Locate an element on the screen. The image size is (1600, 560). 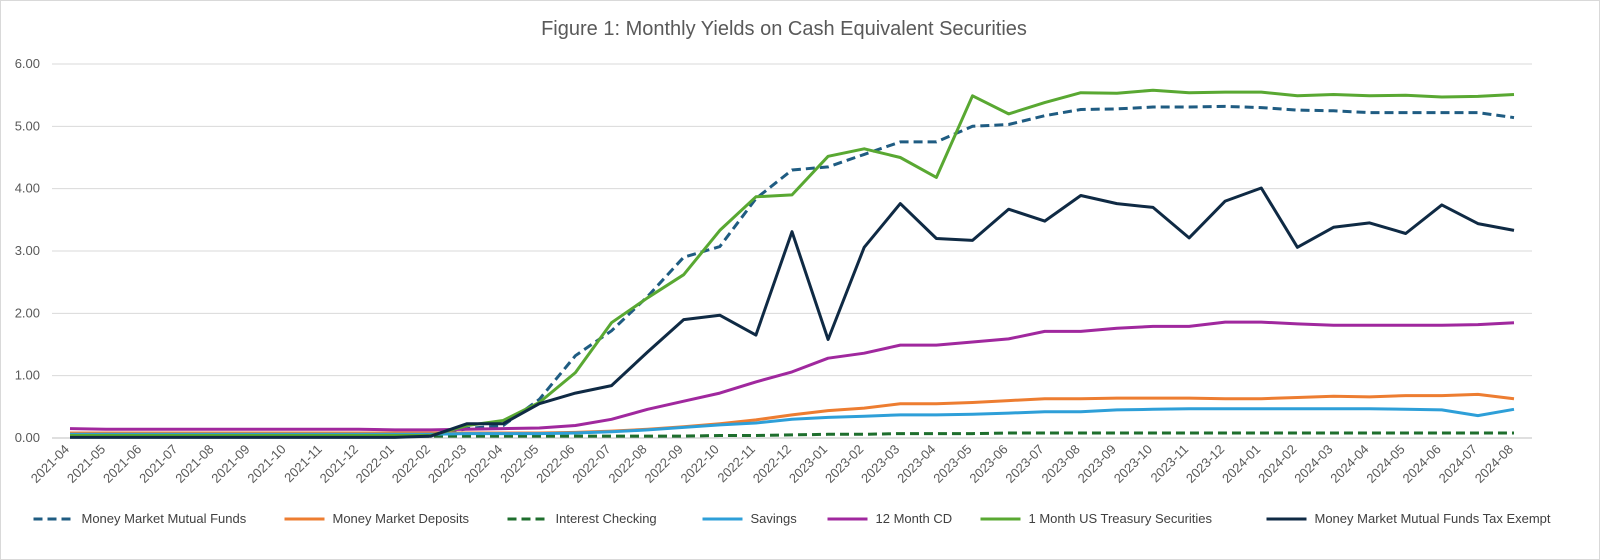
x-tick-label: 2023-04 is located at coordinates (916, 464).